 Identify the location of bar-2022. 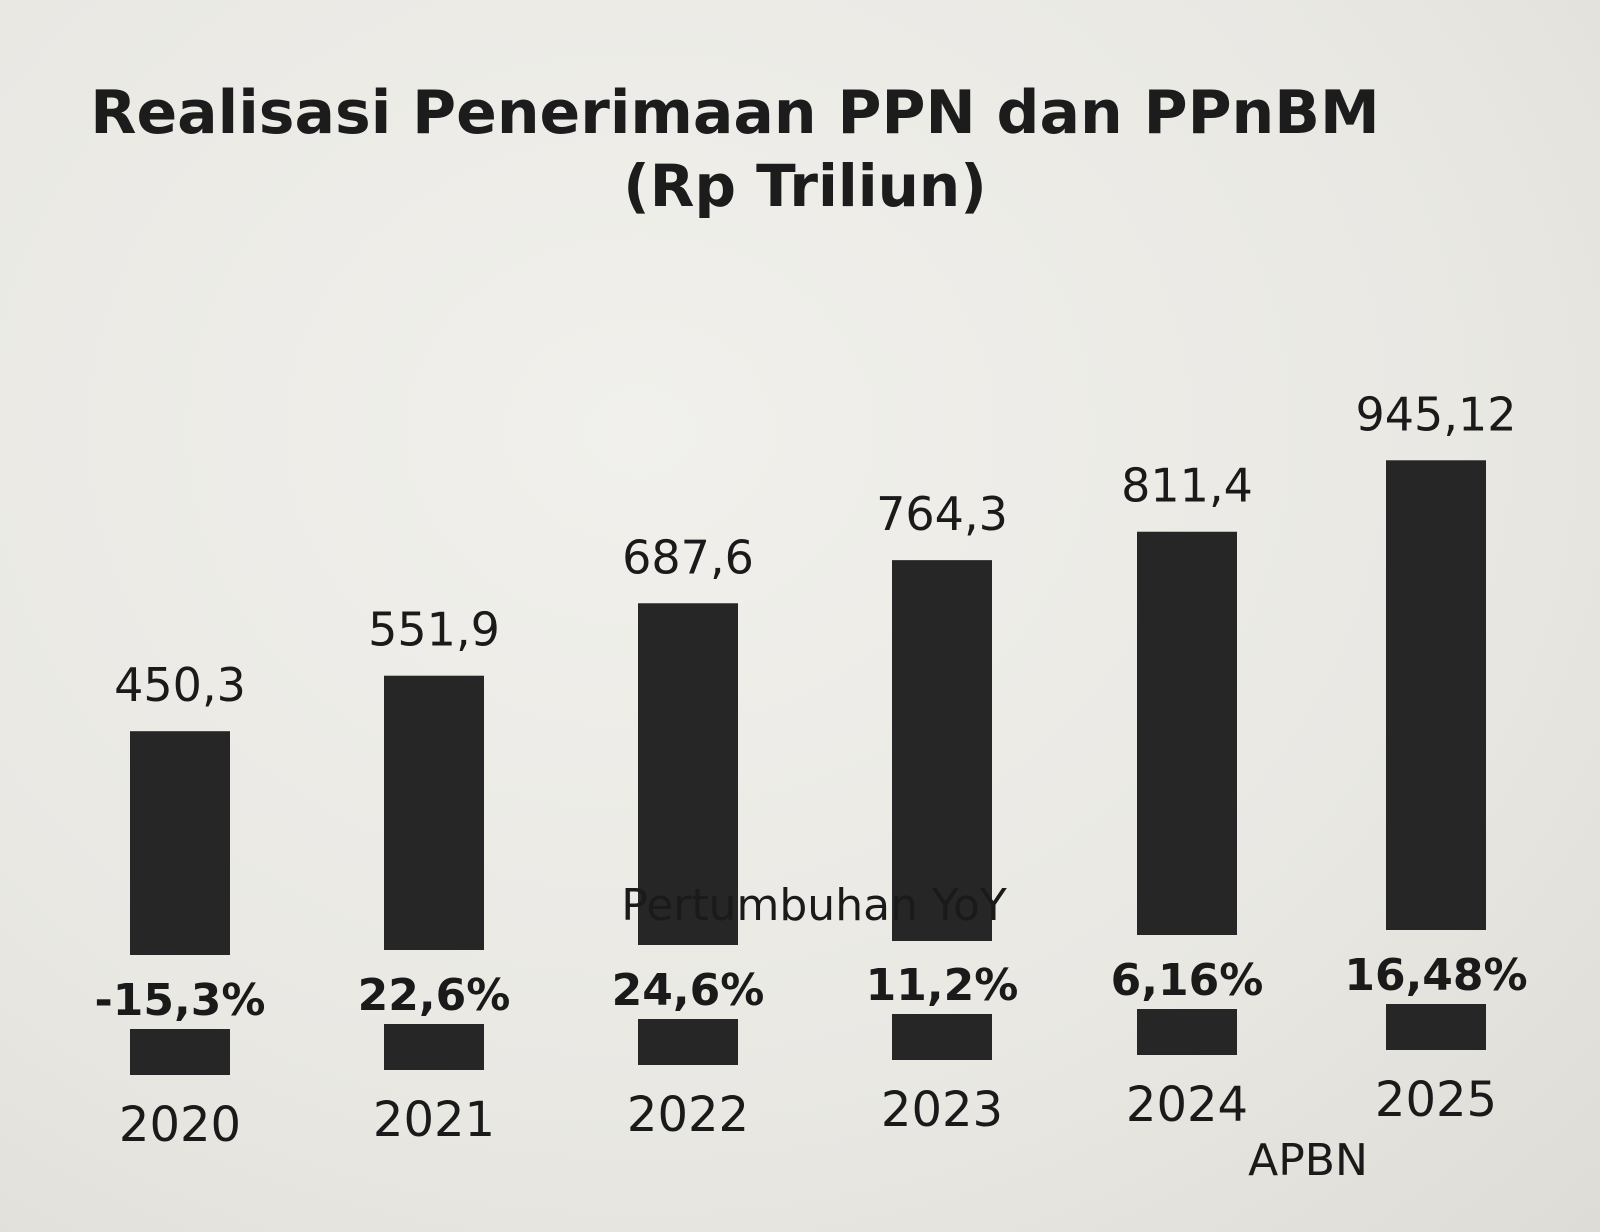
(688, 774).